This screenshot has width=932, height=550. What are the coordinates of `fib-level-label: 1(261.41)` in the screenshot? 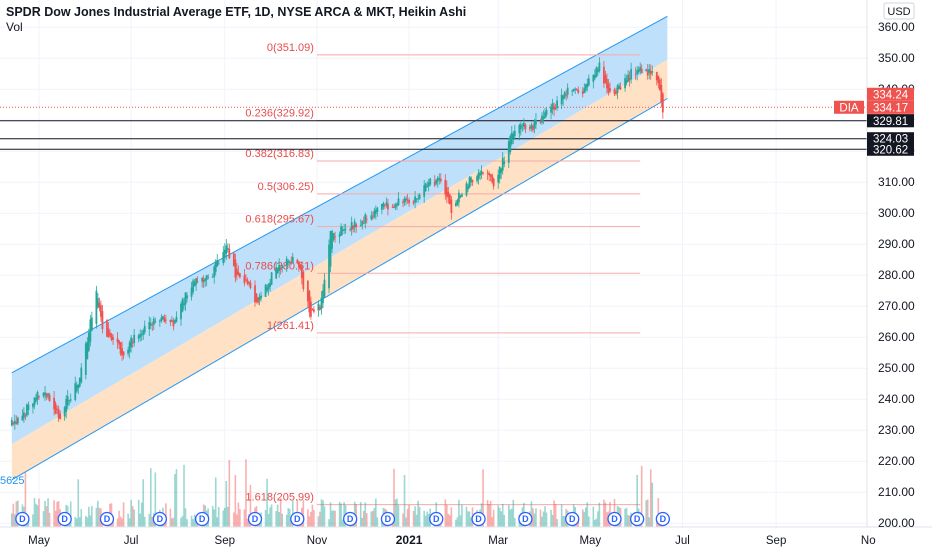 It's located at (290, 326).